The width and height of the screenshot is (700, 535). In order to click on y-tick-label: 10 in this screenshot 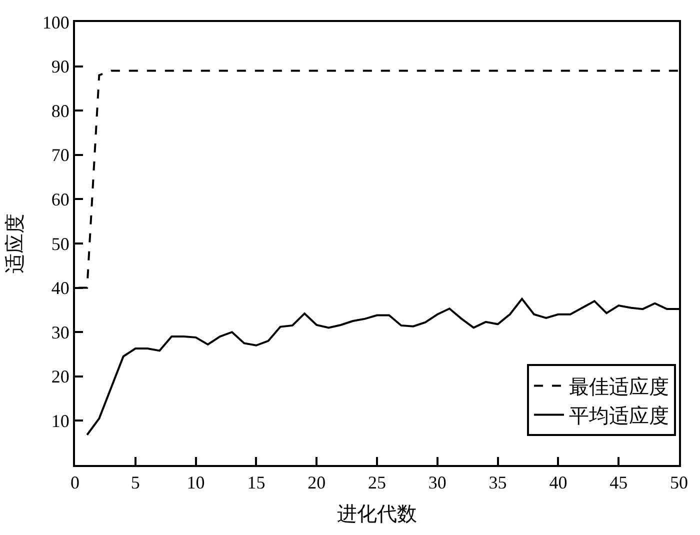, I will do `click(60, 421)`.